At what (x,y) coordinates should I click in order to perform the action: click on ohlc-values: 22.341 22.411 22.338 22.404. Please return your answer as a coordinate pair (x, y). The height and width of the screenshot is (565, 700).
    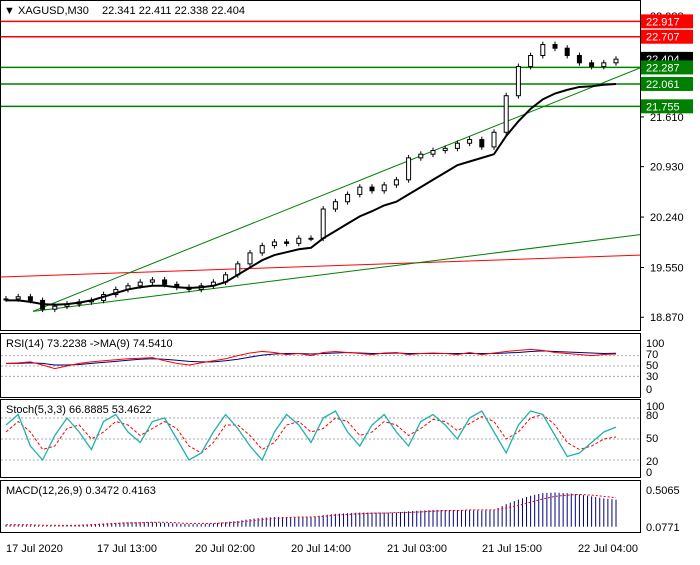
    Looking at the image, I should click on (173, 11).